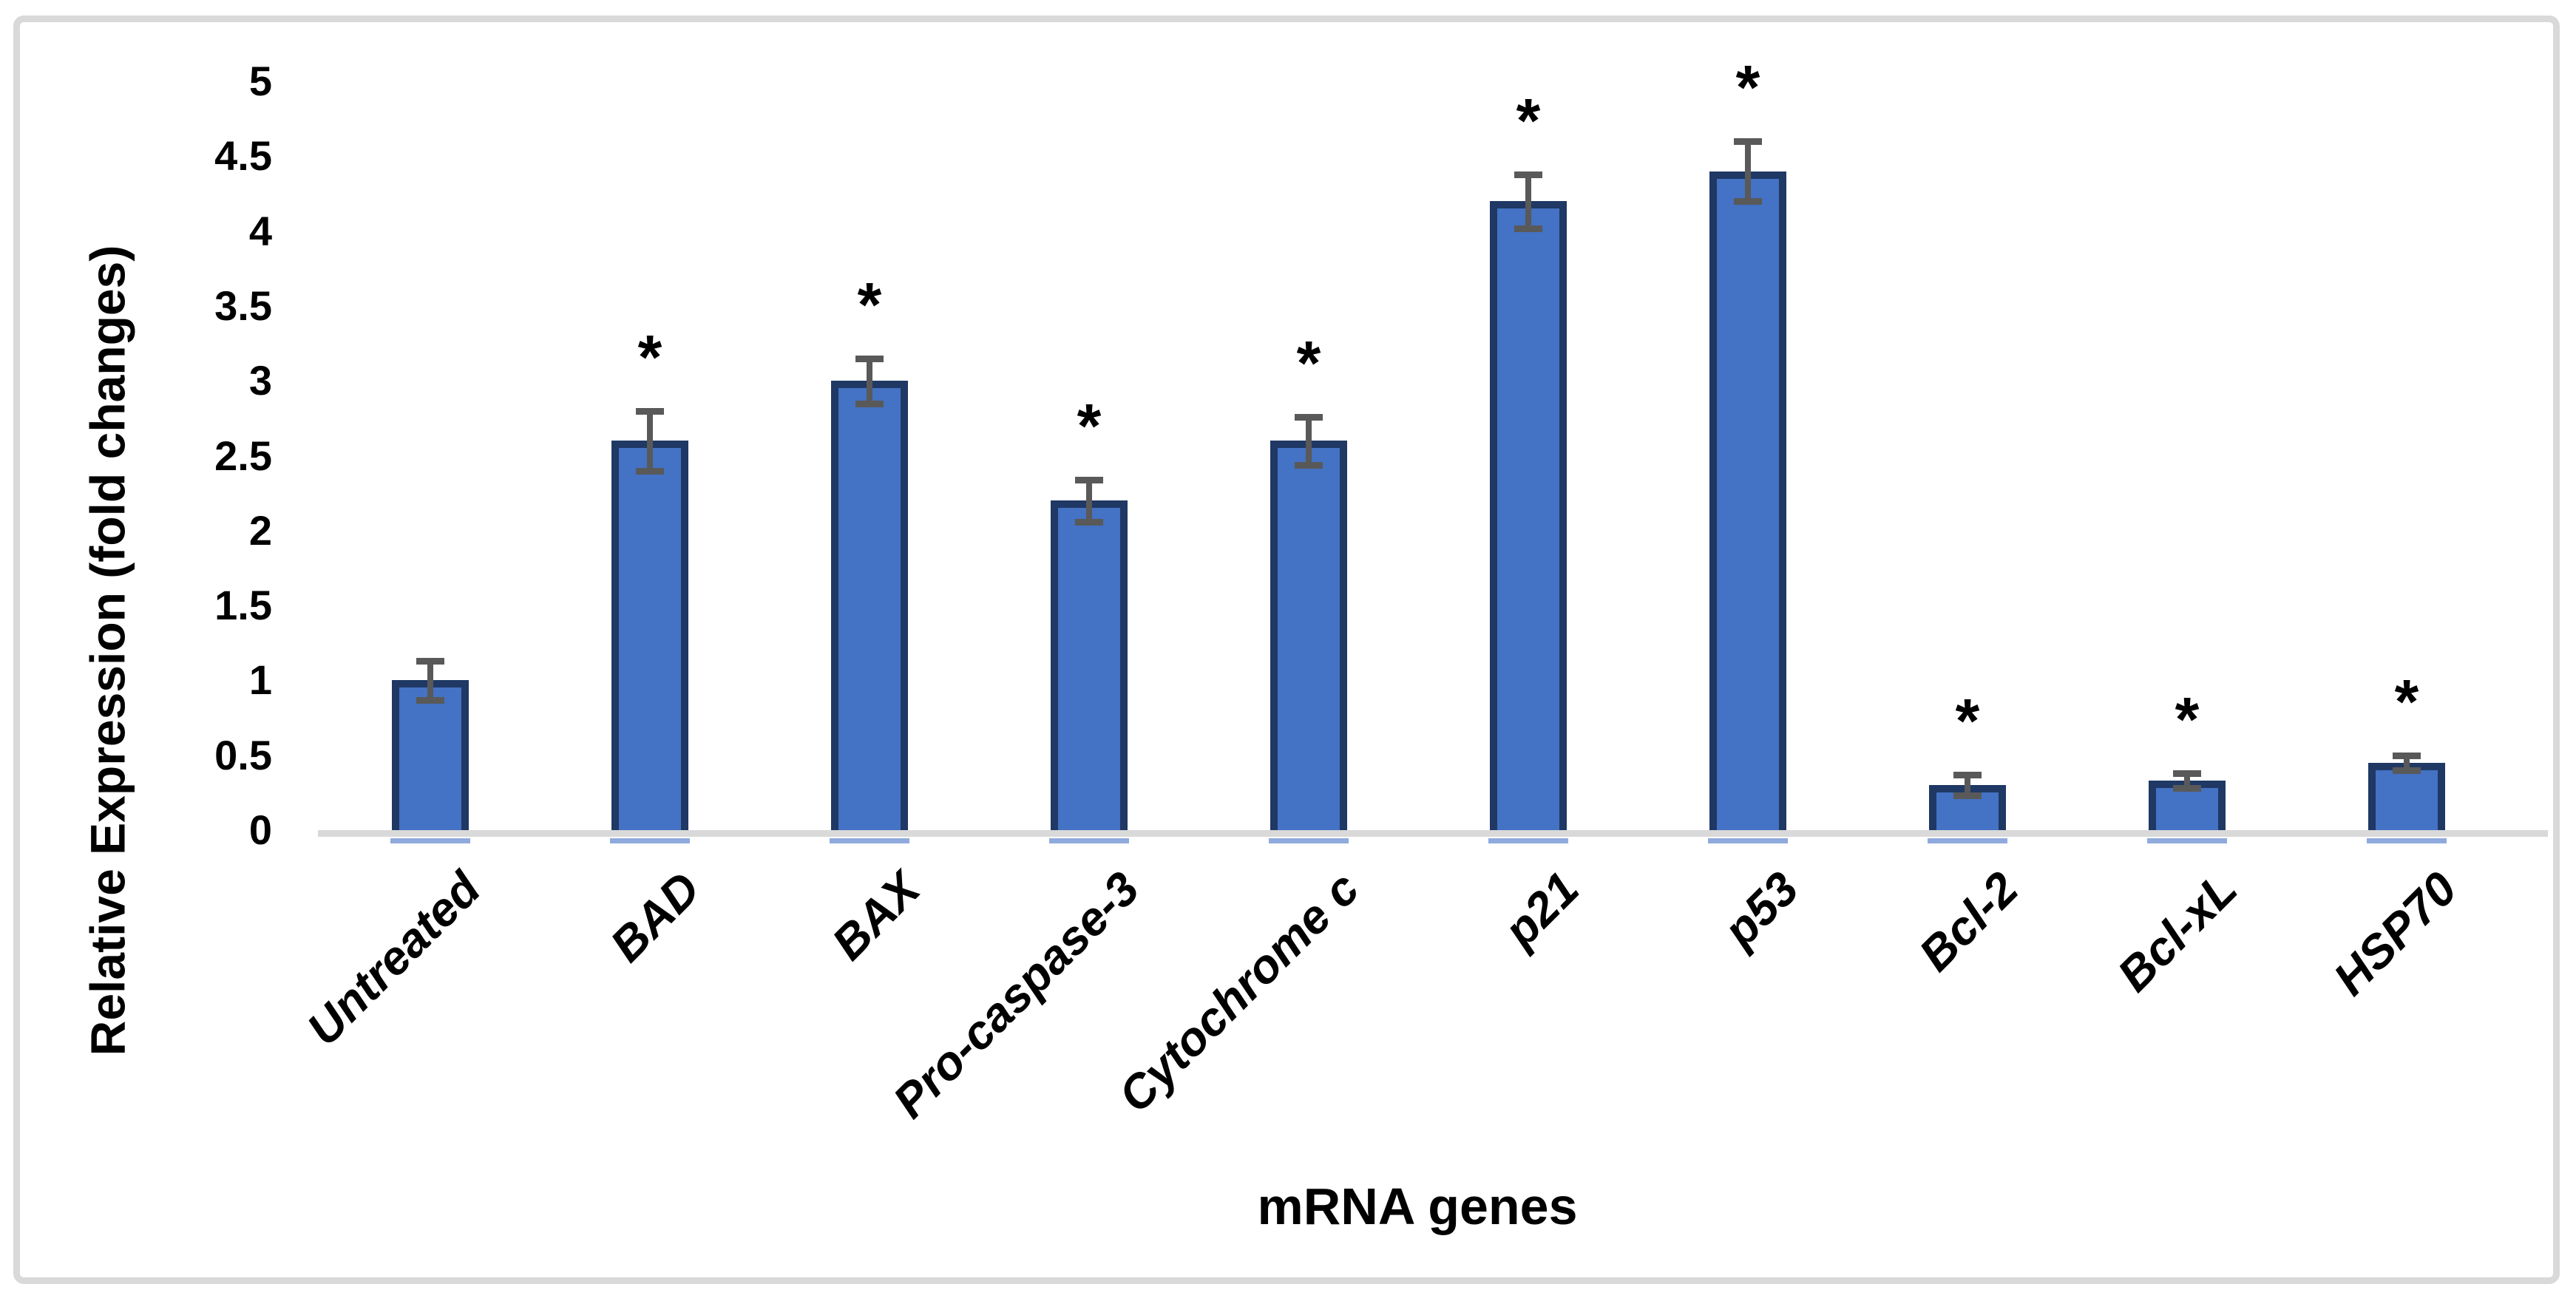  I want to click on y-tick-label-1-5: 1.5, so click(243, 605).